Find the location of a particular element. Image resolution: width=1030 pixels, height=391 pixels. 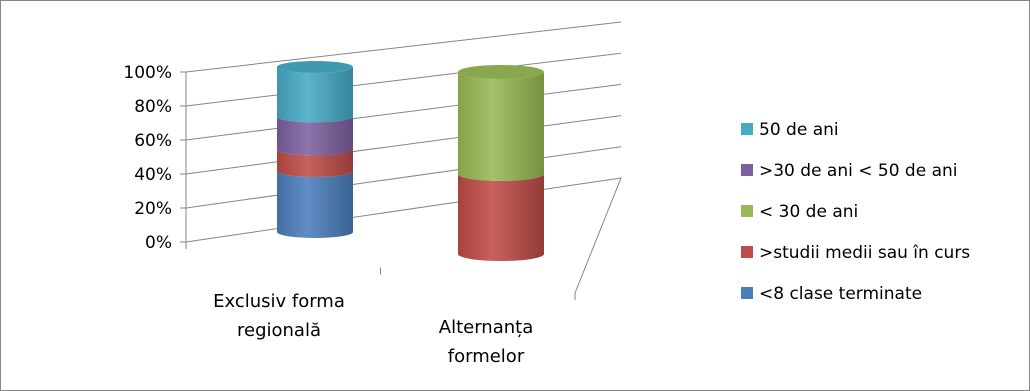

category-label: regională is located at coordinates (279, 330).